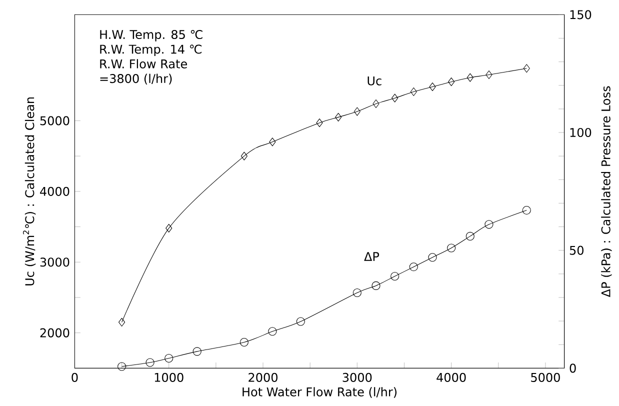 The image size is (619, 406). What do you see at coordinates (263, 377) in the screenshot?
I see `x-tick-label: 2000` at bounding box center [263, 377].